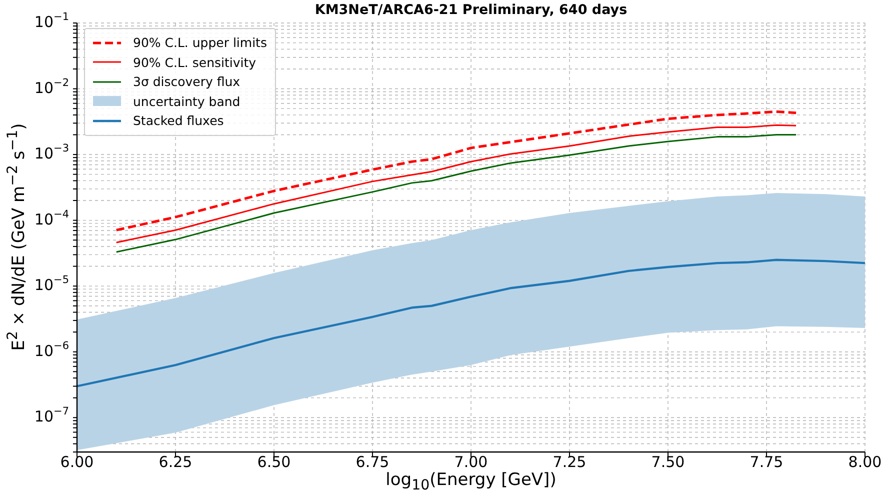 Image resolution: width=885 pixels, height=497 pixels. Describe the element at coordinates (51, 152) in the screenshot. I see `y-tick-label: 10$^{−3}$` at that location.